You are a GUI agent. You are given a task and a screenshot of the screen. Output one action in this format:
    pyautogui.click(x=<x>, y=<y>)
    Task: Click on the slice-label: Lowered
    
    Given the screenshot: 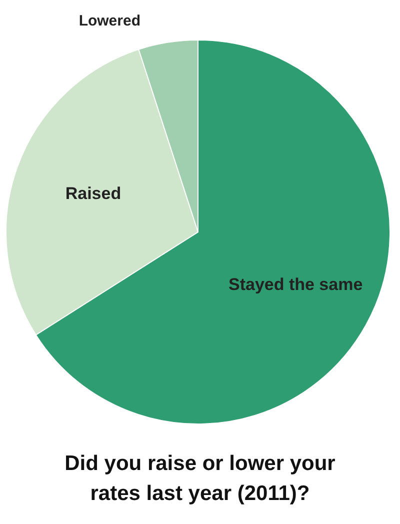 What is the action you would take?
    pyautogui.click(x=109, y=21)
    